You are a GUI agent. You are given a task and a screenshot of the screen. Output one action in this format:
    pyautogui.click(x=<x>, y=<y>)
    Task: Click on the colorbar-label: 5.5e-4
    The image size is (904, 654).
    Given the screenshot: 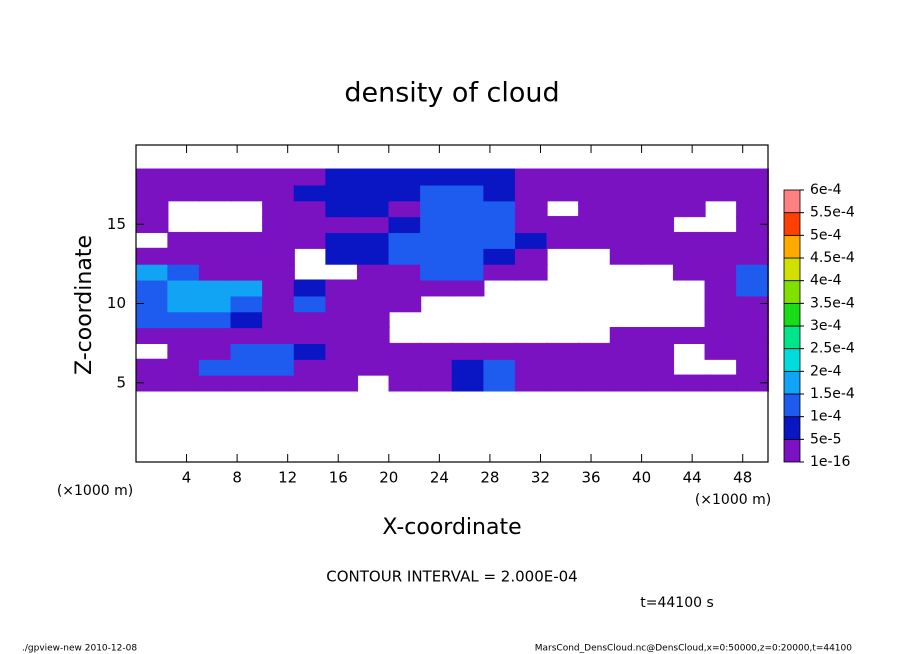 What is the action you would take?
    pyautogui.click(x=832, y=213)
    